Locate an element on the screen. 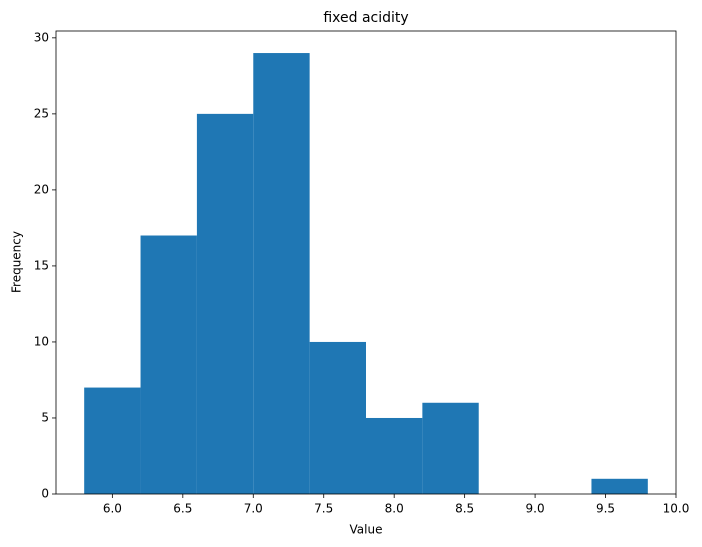 The height and width of the screenshot is (547, 702). x-tick-label: 7.0 is located at coordinates (253, 509).